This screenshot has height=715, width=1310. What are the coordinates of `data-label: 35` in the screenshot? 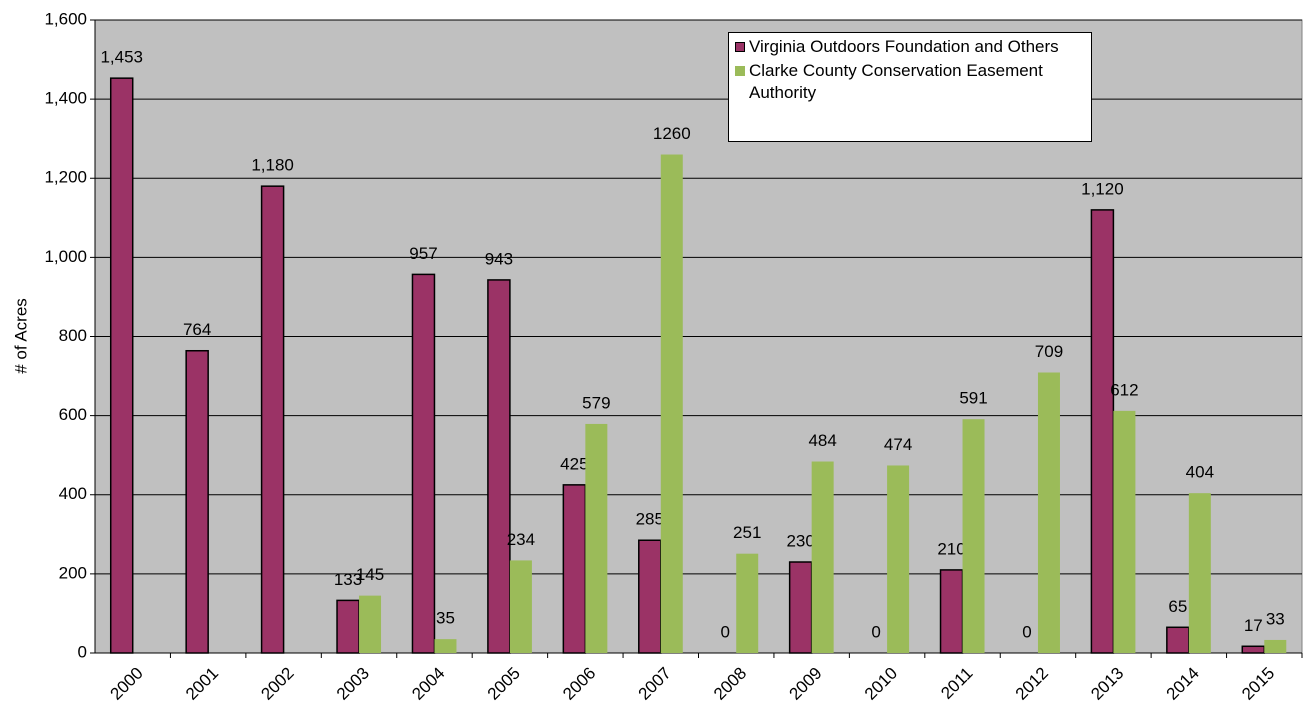 It's located at (445, 618).